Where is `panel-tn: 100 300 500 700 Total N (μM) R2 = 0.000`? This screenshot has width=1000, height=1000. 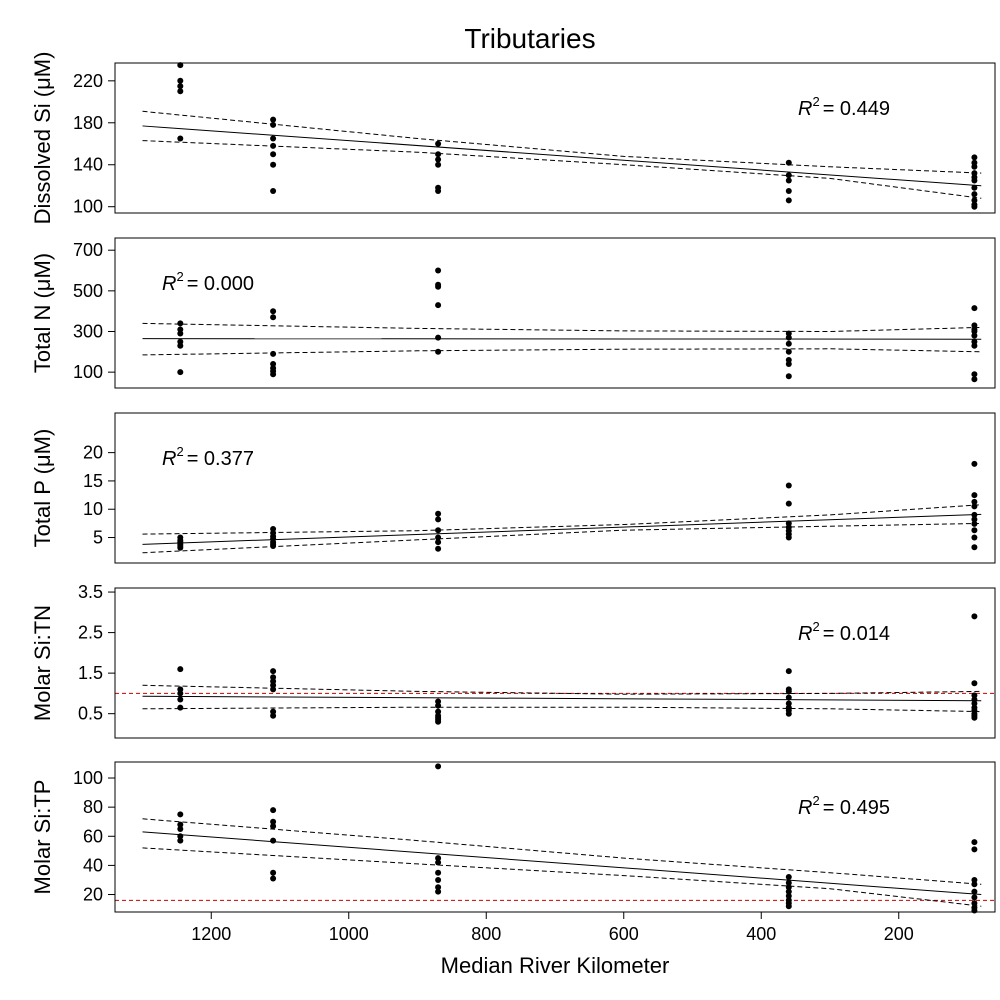
panel-tn: 100 300 500 700 Total N (μM) R2 = 0.000 is located at coordinates (513, 313).